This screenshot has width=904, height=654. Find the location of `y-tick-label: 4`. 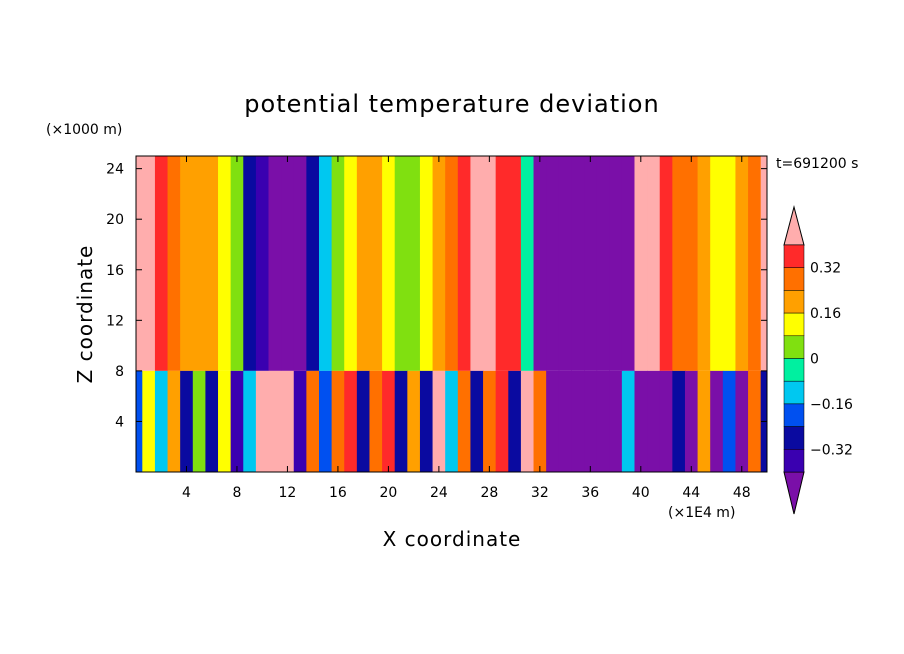

y-tick-label: 4 is located at coordinates (119, 422).